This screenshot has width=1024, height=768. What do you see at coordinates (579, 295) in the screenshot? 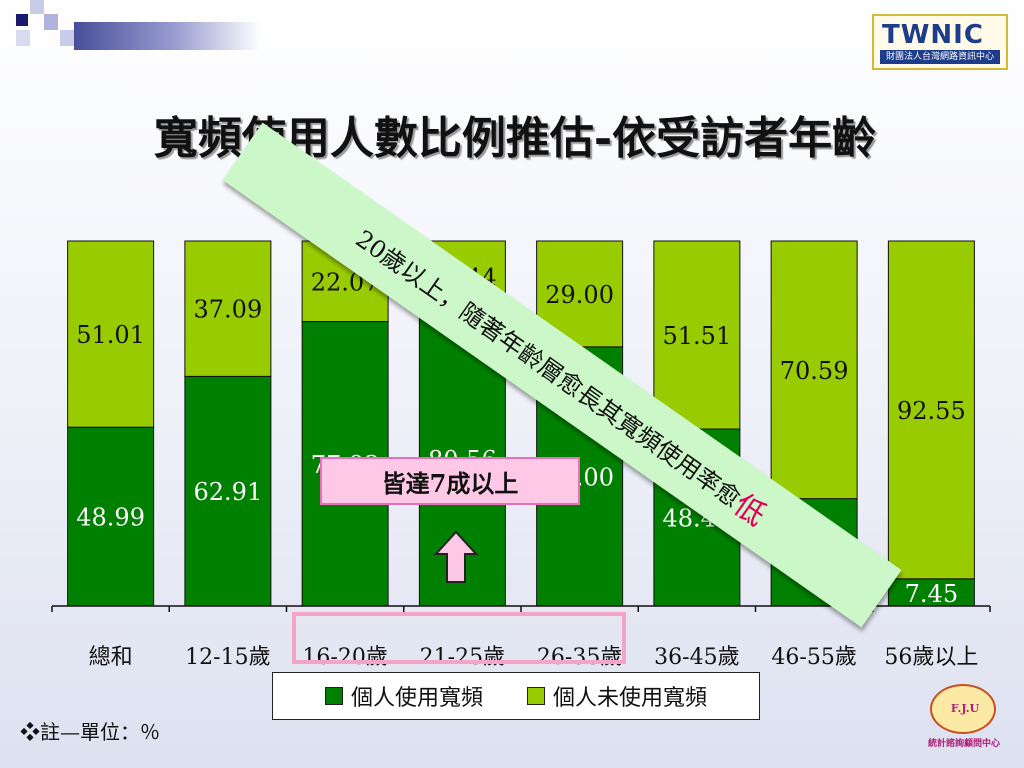
I see `data-label: 29.00` at bounding box center [579, 295].